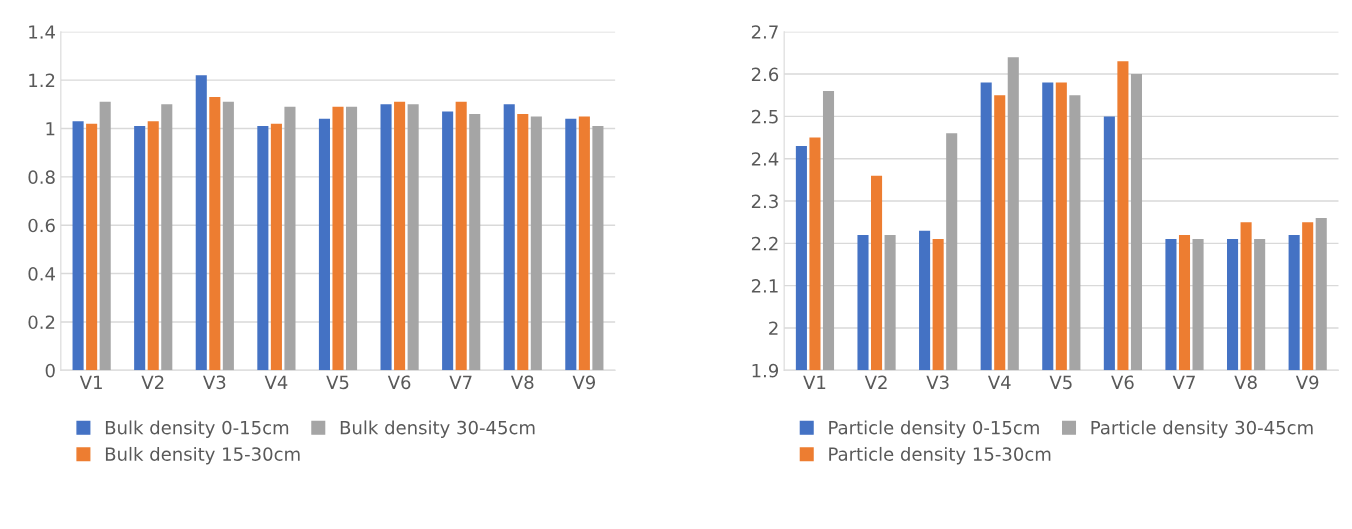  What do you see at coordinates (934, 429) in the screenshot?
I see `legend-label: Particle density 0-15cm` at bounding box center [934, 429].